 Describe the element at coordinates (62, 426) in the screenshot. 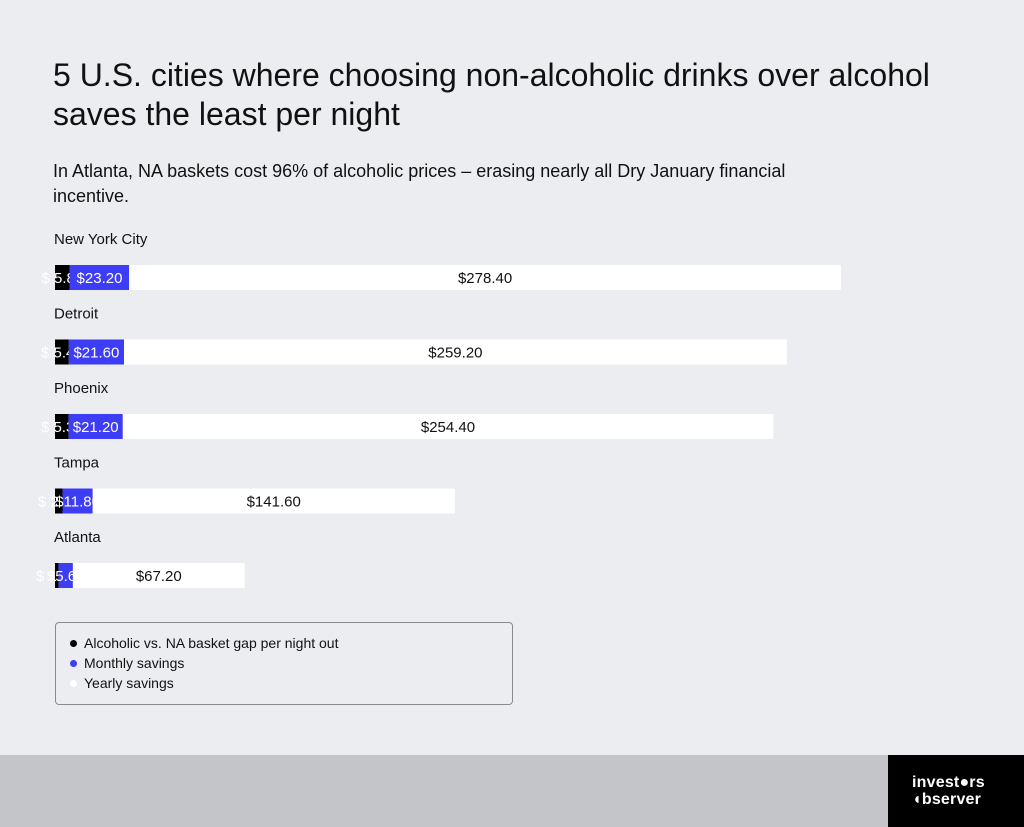

I see `bar-gap-phoenix` at that location.